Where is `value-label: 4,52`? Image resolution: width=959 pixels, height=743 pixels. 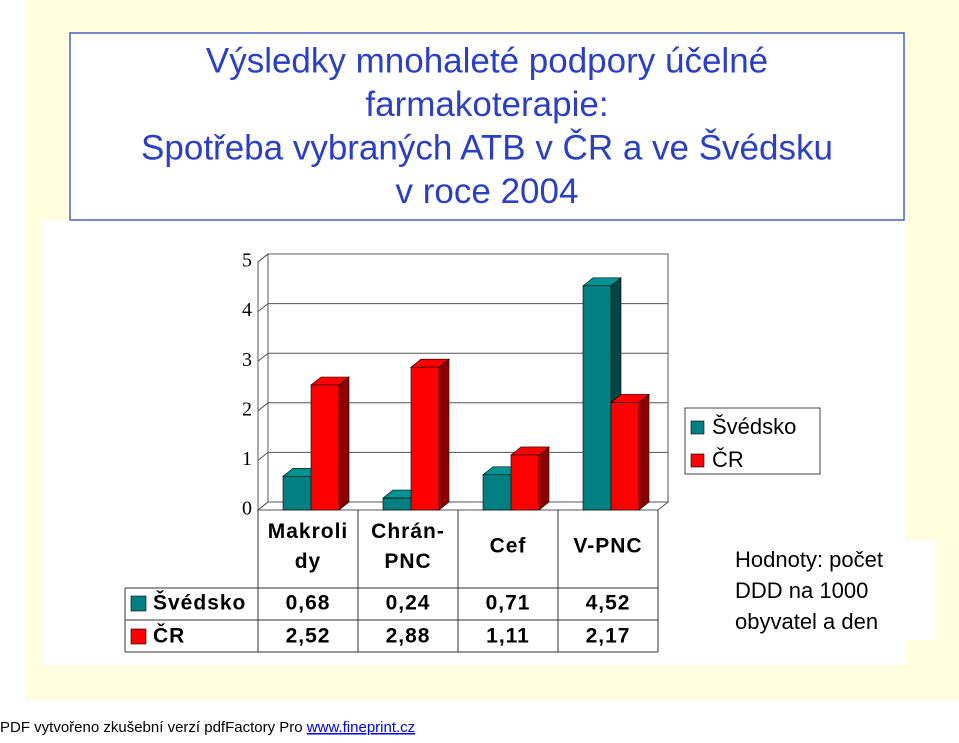
value-label: 4,52 is located at coordinates (608, 603).